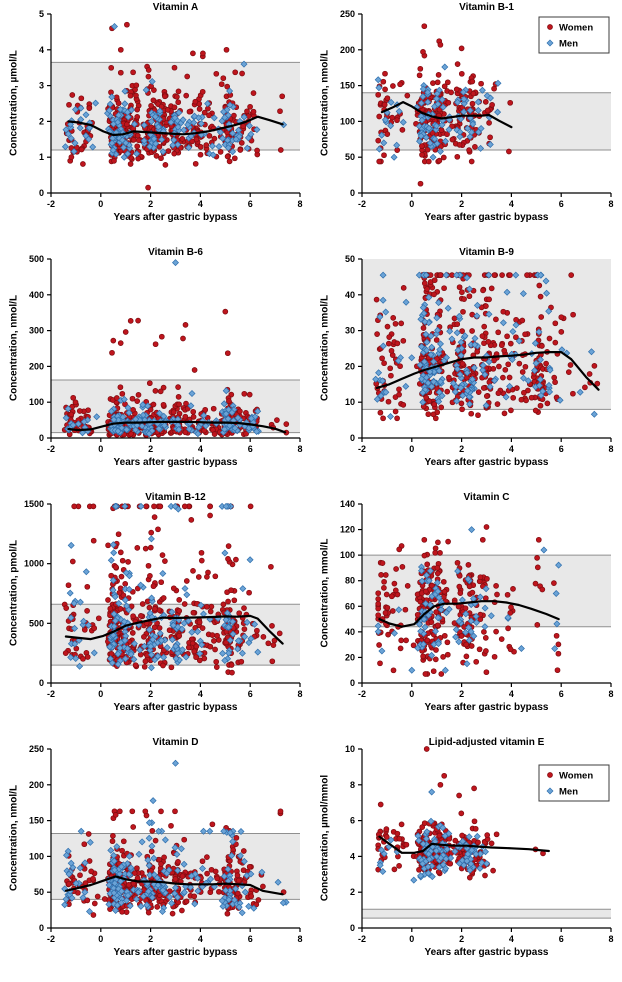 The image size is (622, 982). Describe the element at coordinates (486, 913) in the screenshot. I see `reference-band` at that location.